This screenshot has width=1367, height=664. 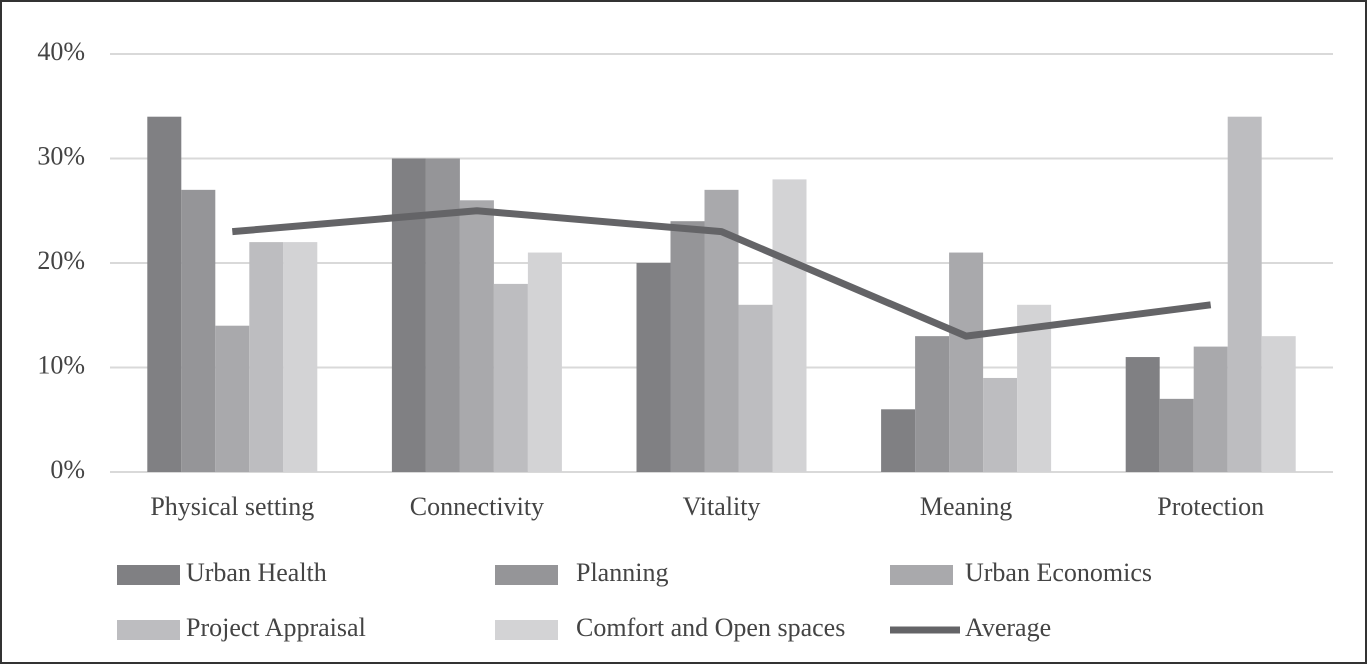 What do you see at coordinates (966, 506) in the screenshot?
I see `x-tick-label: Meaning` at bounding box center [966, 506].